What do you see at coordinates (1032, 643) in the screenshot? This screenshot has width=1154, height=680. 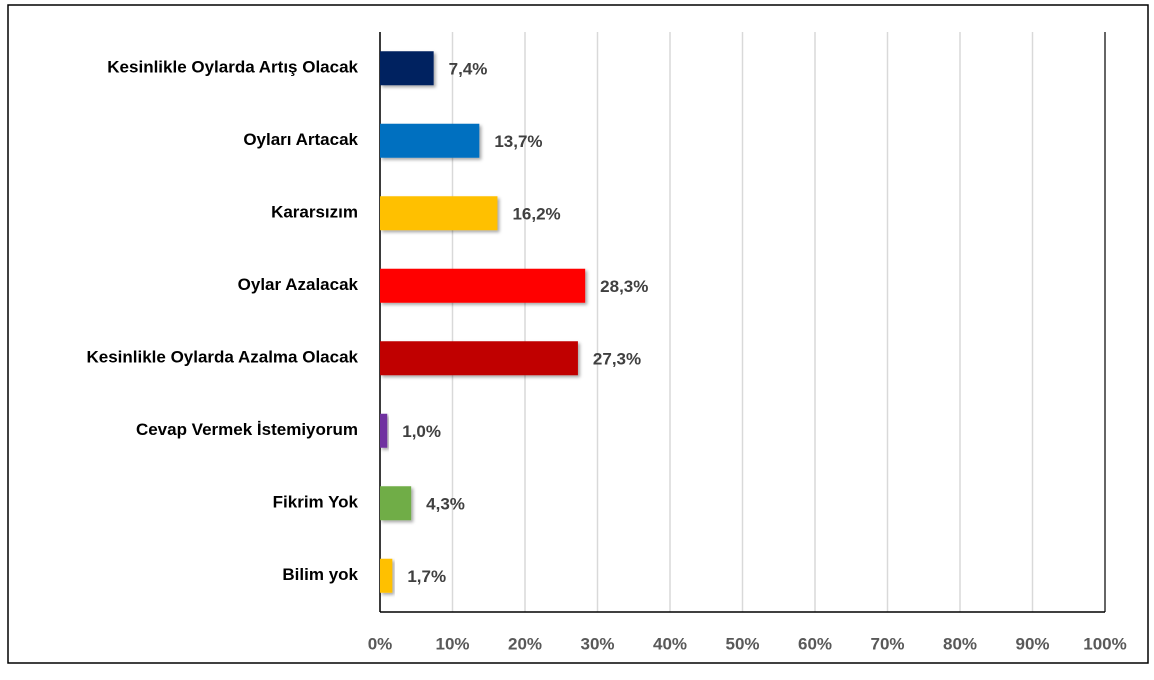 I see `x-tick-label: 90%` at bounding box center [1032, 643].